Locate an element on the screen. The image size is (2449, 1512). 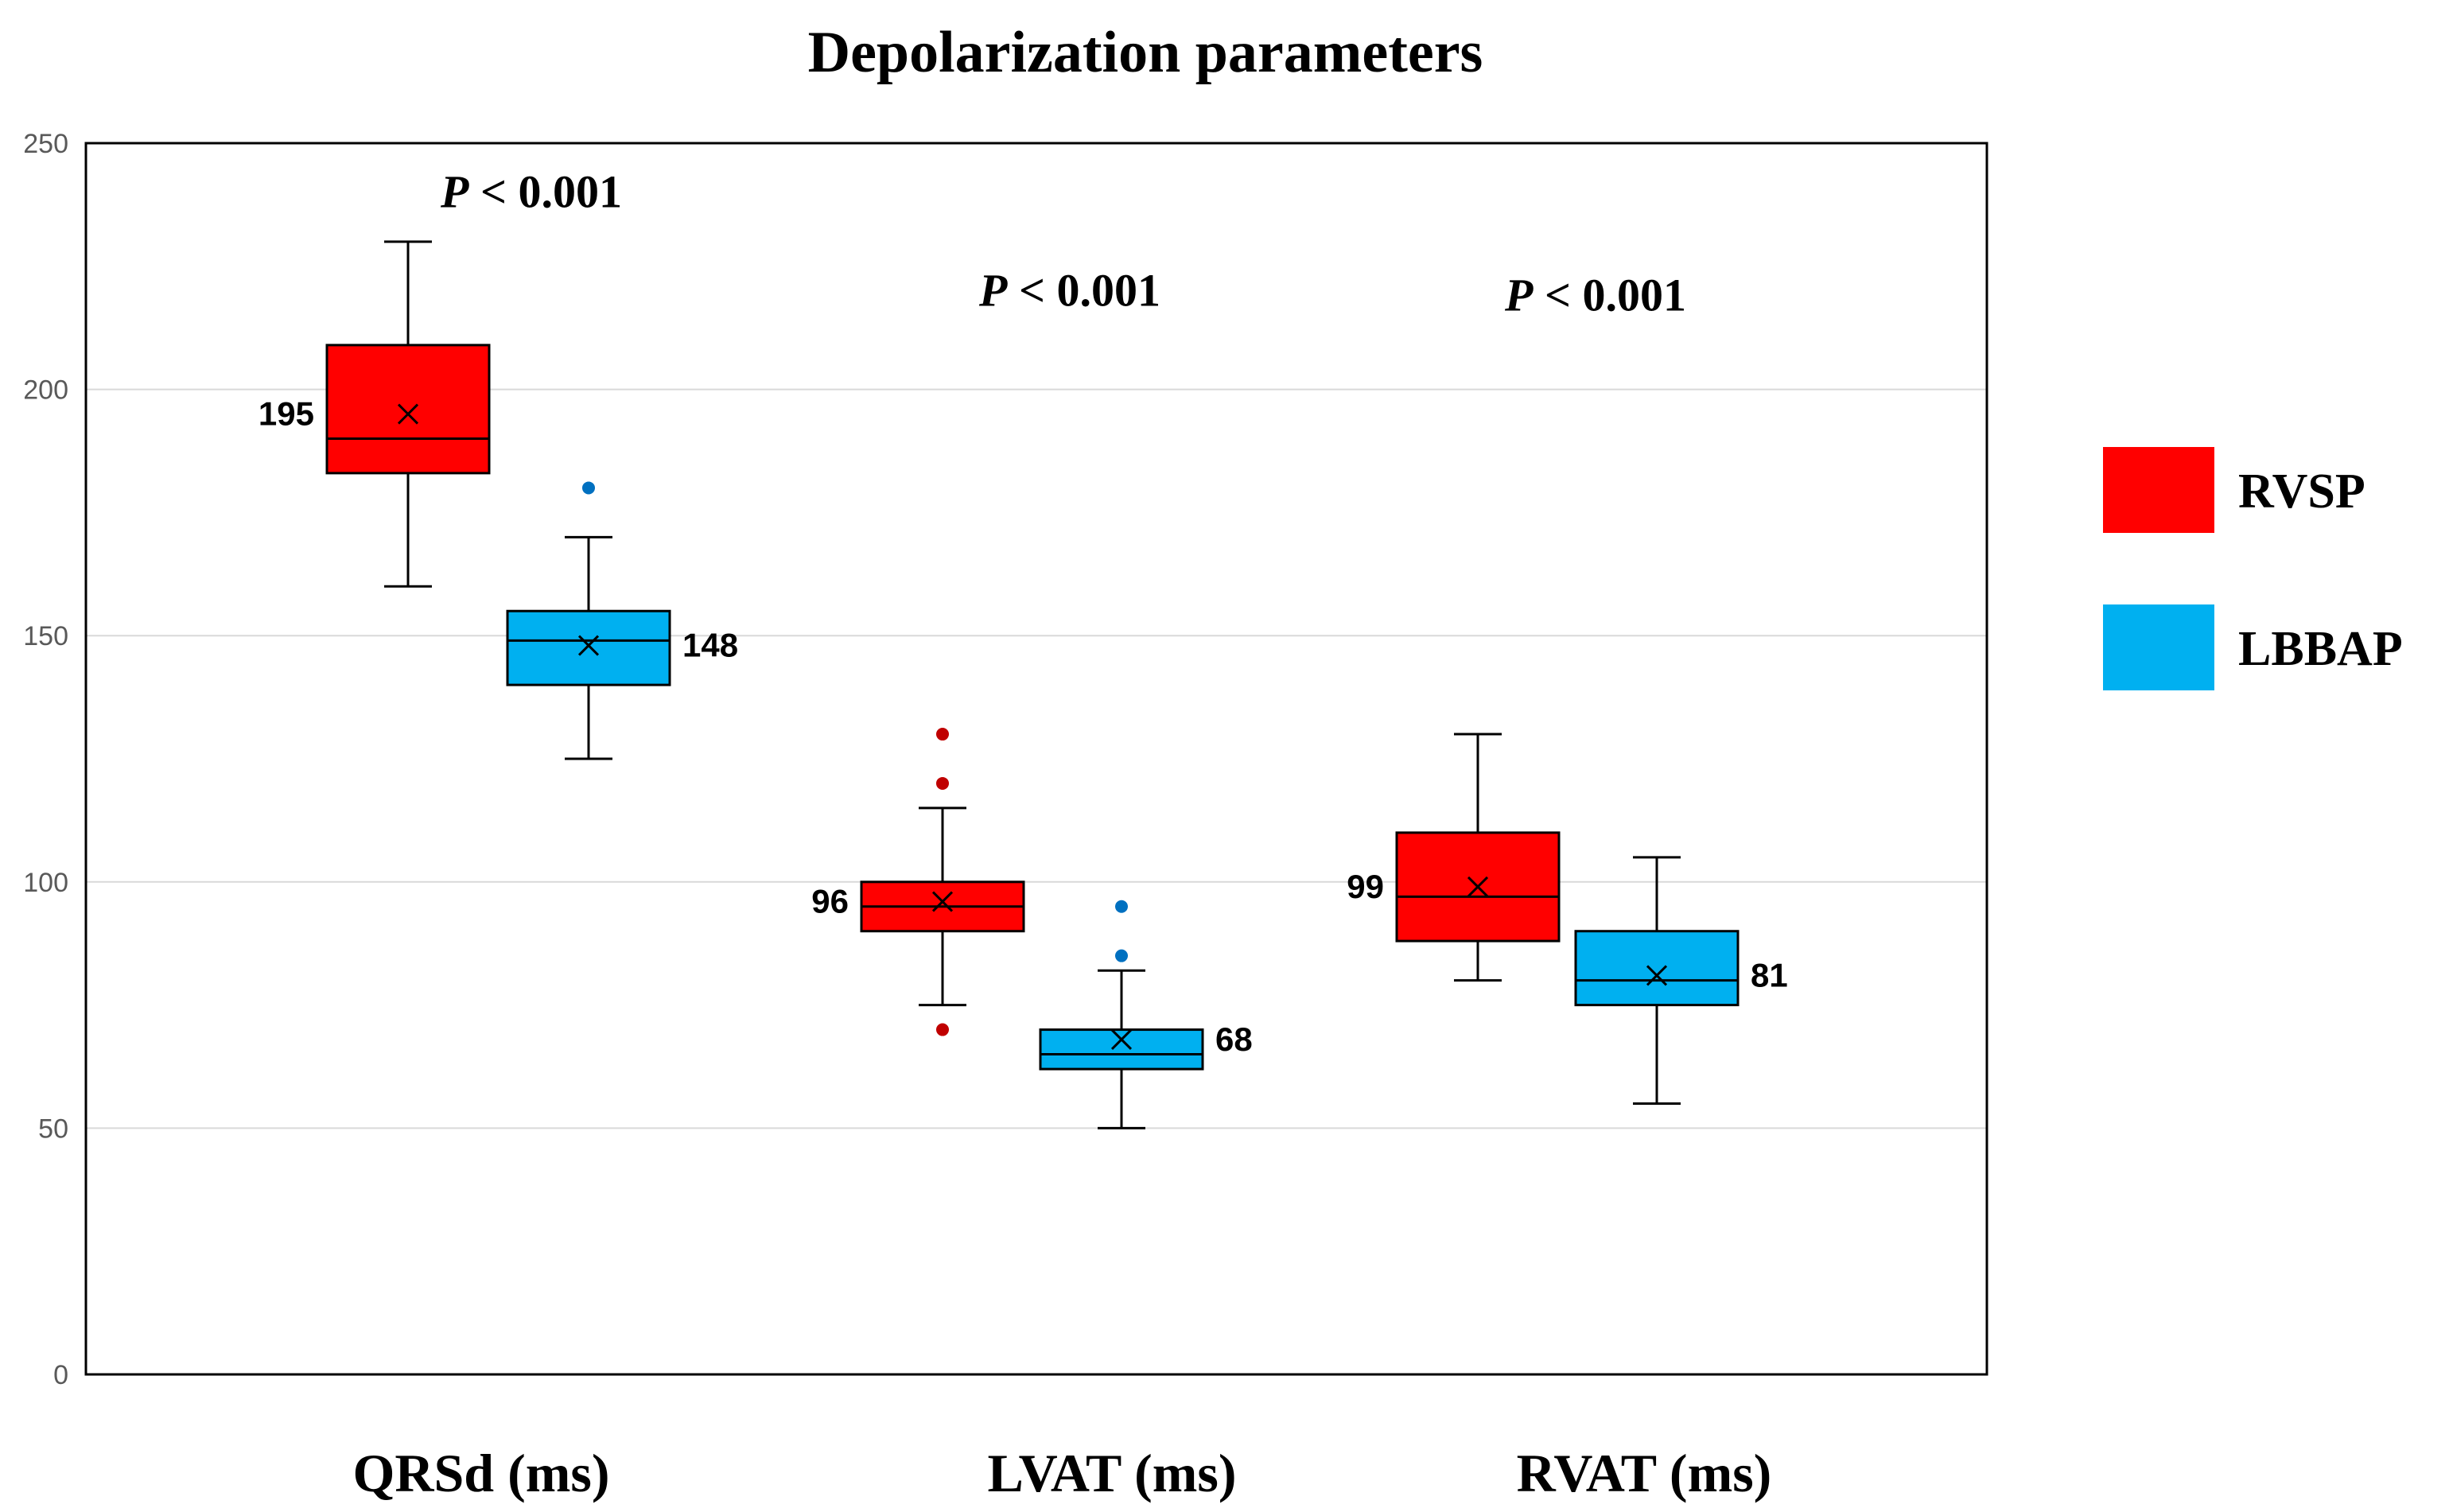
legend-swatch-rvsp is located at coordinates (2159, 490).